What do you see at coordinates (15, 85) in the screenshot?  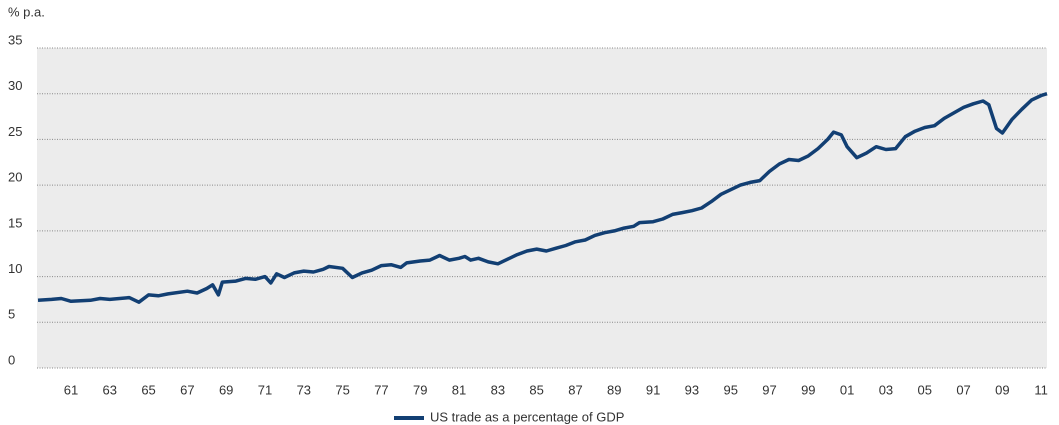 I see `y-tick-label: 30` at bounding box center [15, 85].